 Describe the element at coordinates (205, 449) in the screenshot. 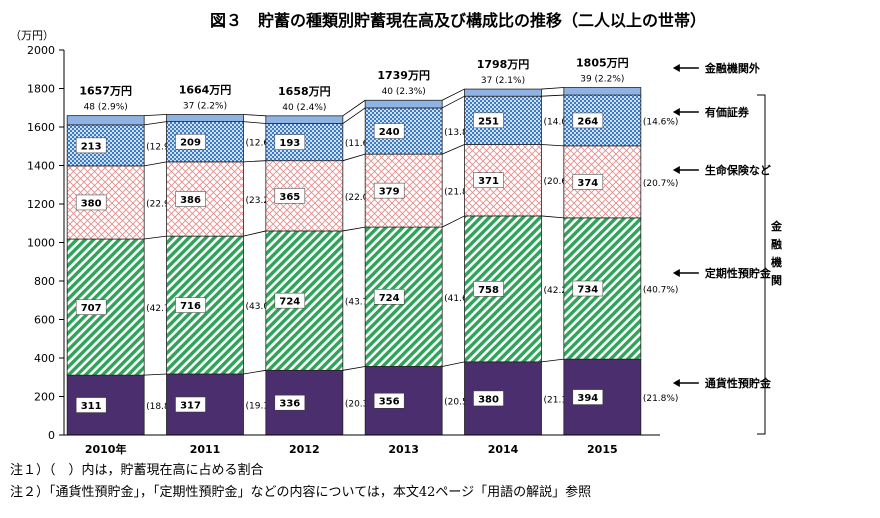

I see `x-tick-label: 2011` at that location.